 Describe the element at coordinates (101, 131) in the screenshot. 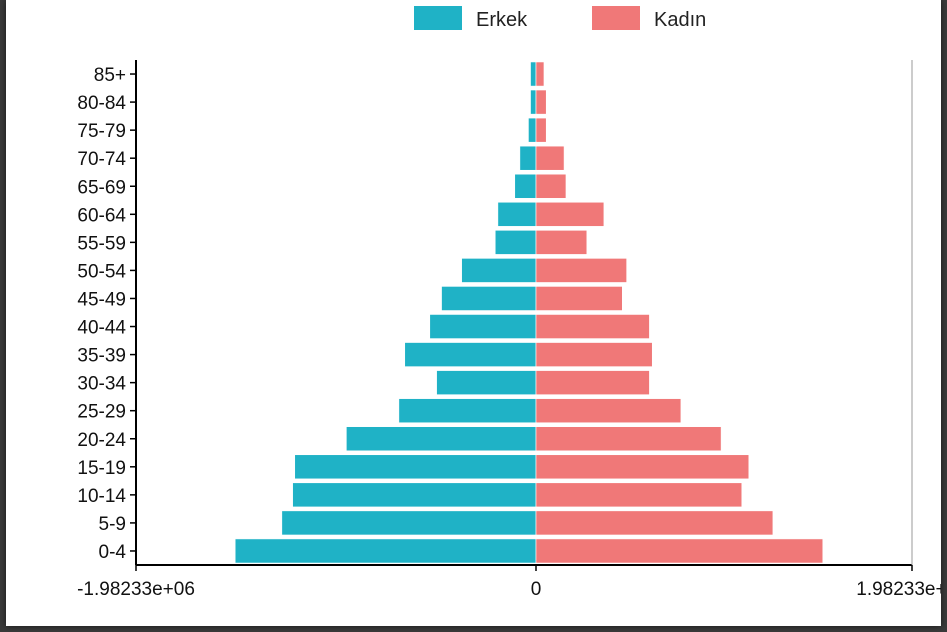

I see `y-tick-label: 75-79` at that location.